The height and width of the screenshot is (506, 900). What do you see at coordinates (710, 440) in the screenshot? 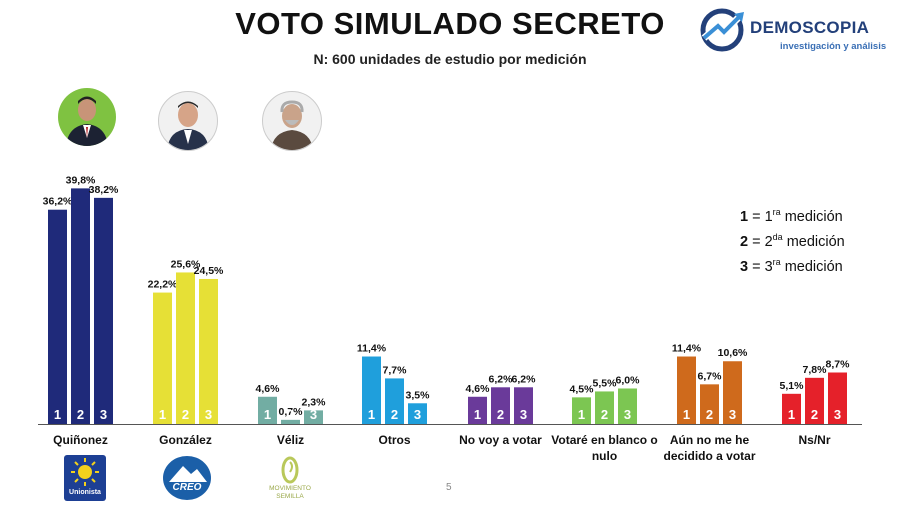
I see `category-label: Aún no me he` at bounding box center [710, 440].